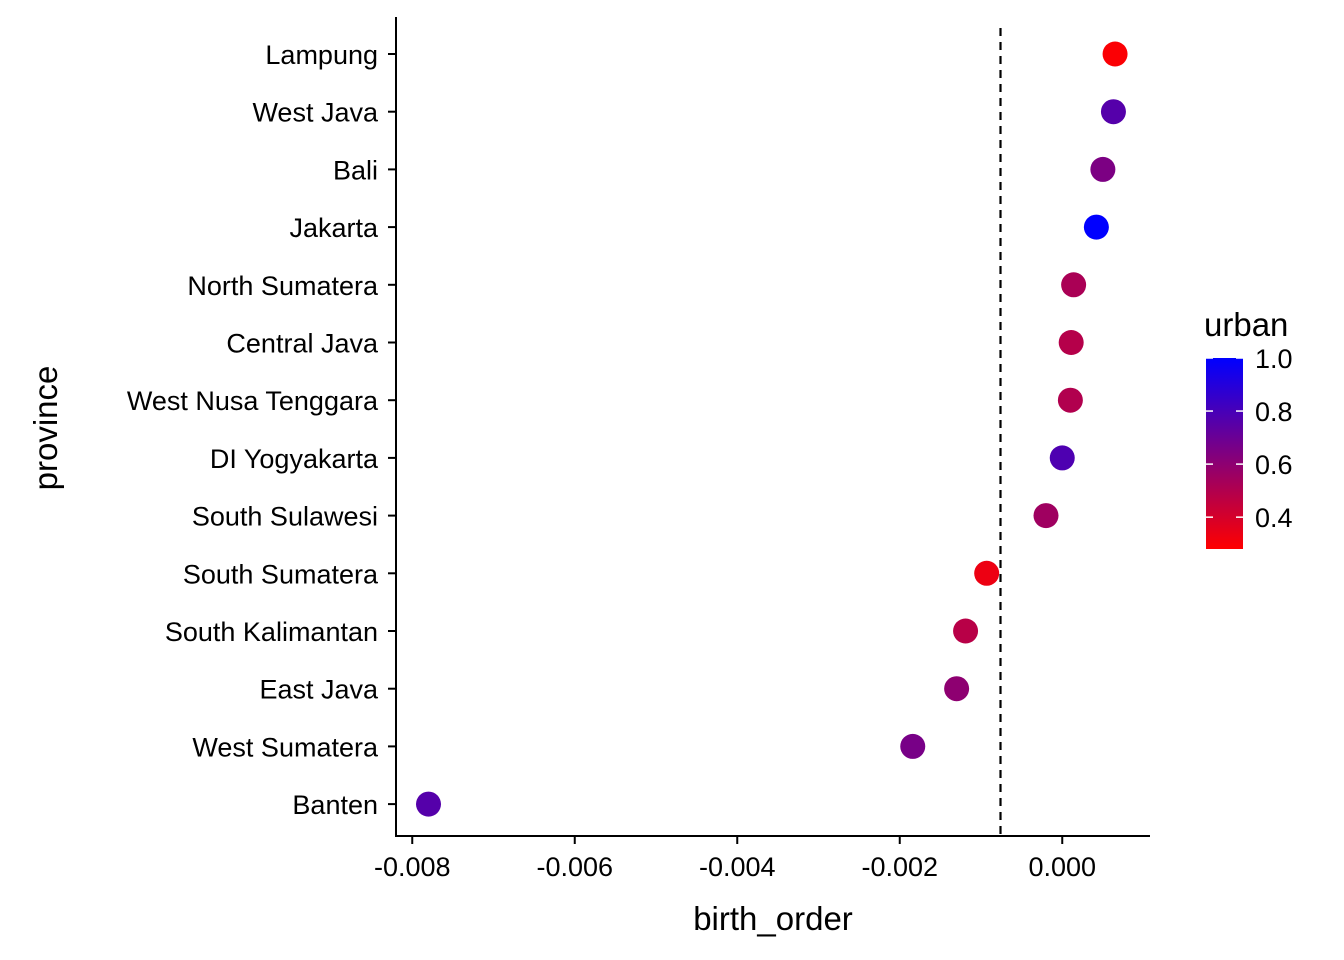 Image resolution: width=1344 pixels, height=960 pixels. I want to click on y-tick-label: Lampung, so click(321, 55).